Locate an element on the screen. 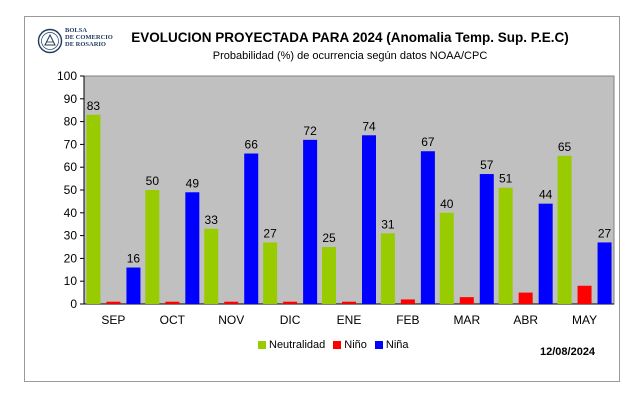 The image size is (640, 407). bar-nio-dic is located at coordinates (290, 302).